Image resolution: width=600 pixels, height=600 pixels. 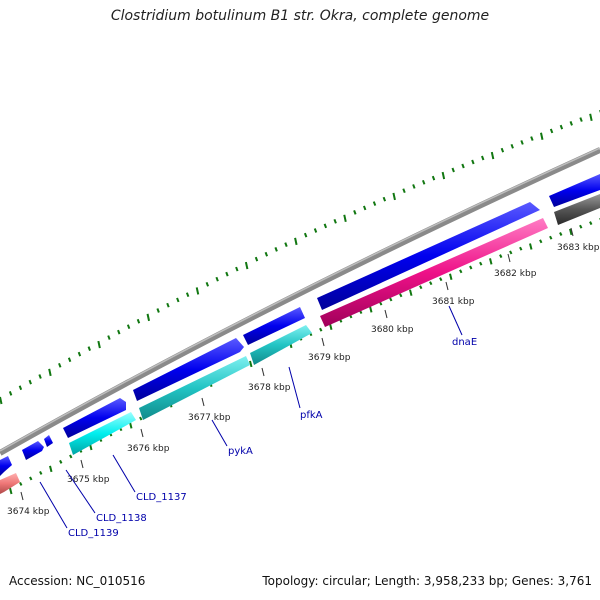 What do you see at coordinates (93, 533) in the screenshot?
I see `gene-label: CLD_1139` at bounding box center [93, 533].